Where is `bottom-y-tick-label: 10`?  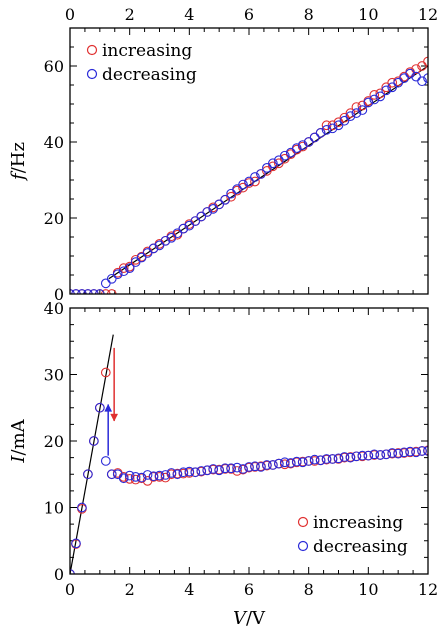 bottom-y-tick-label: 10 is located at coordinates (54, 508).